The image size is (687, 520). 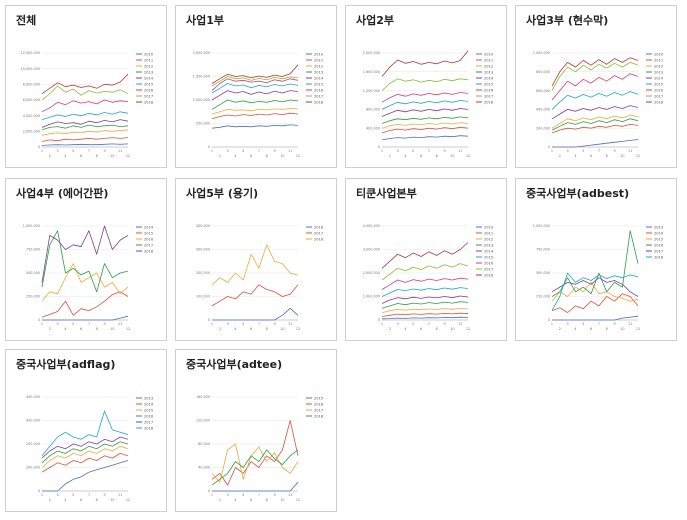 I want to click on series-line-2010, so click(x=595, y=143).